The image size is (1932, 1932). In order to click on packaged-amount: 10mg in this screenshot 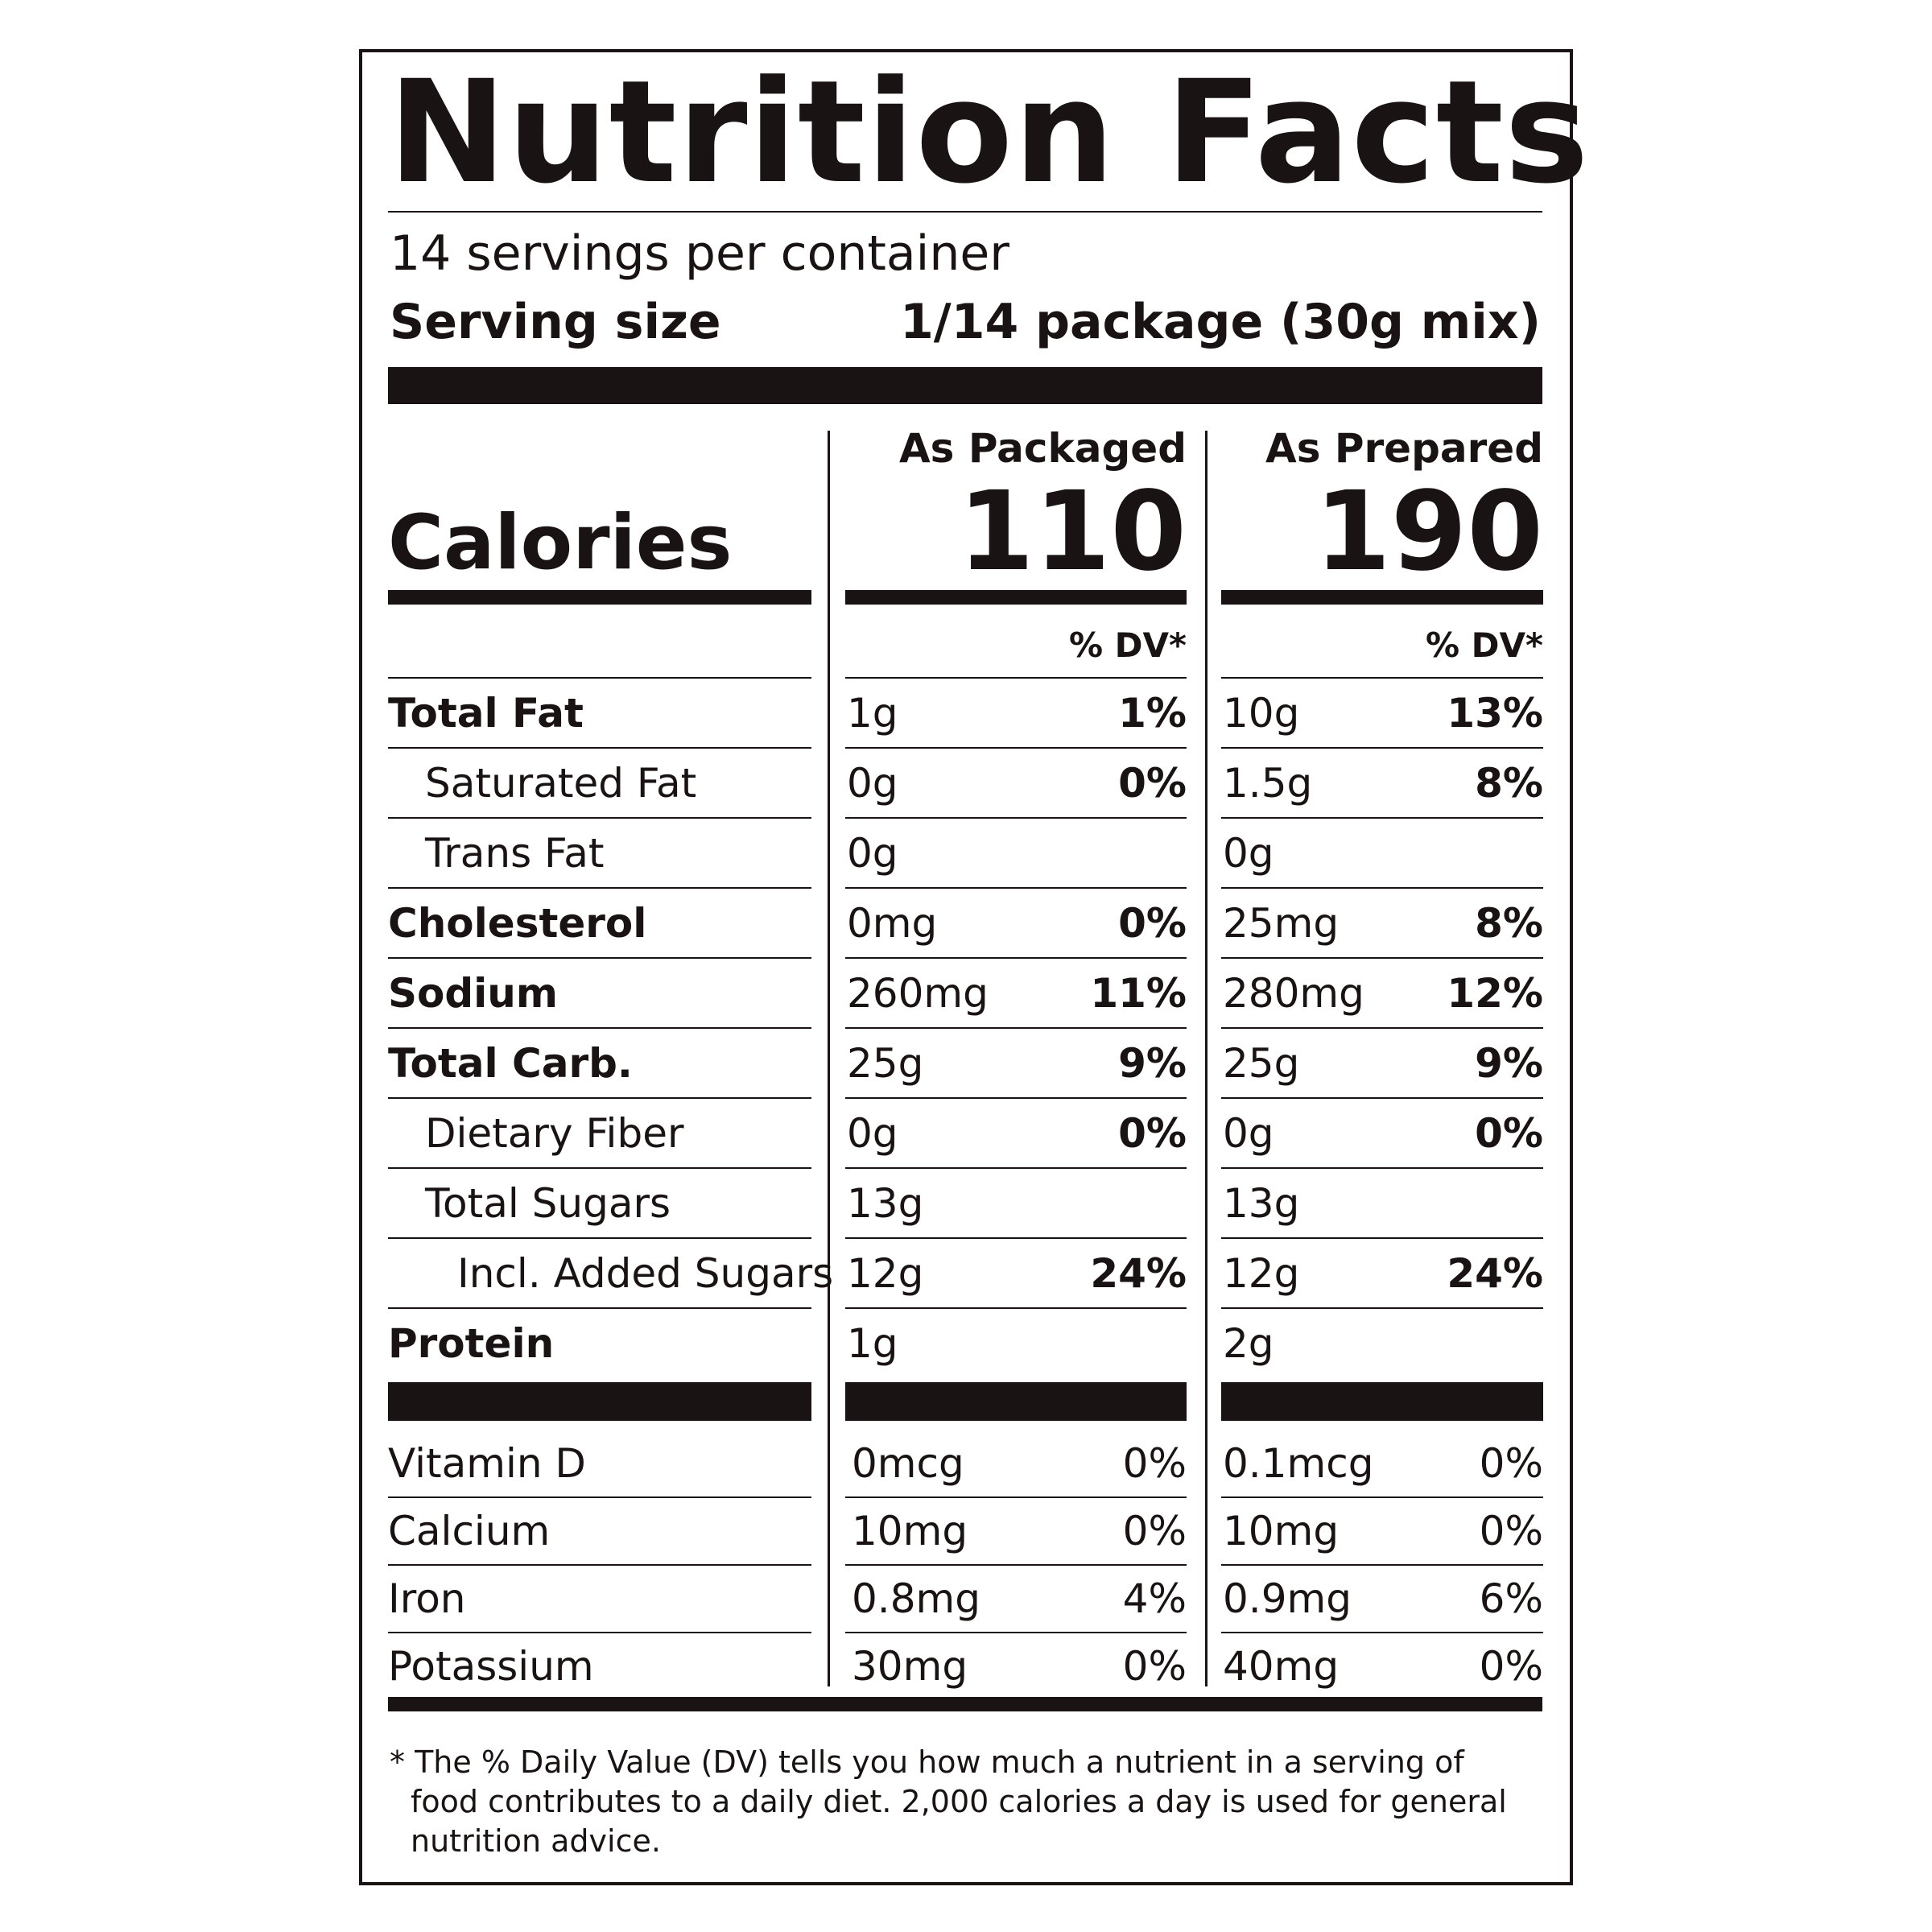, I will do `click(910, 1531)`.